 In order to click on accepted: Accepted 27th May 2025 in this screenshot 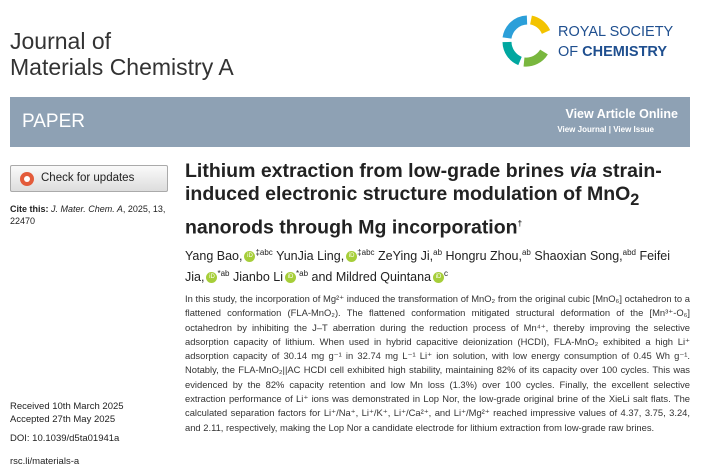, I will do `click(63, 419)`.